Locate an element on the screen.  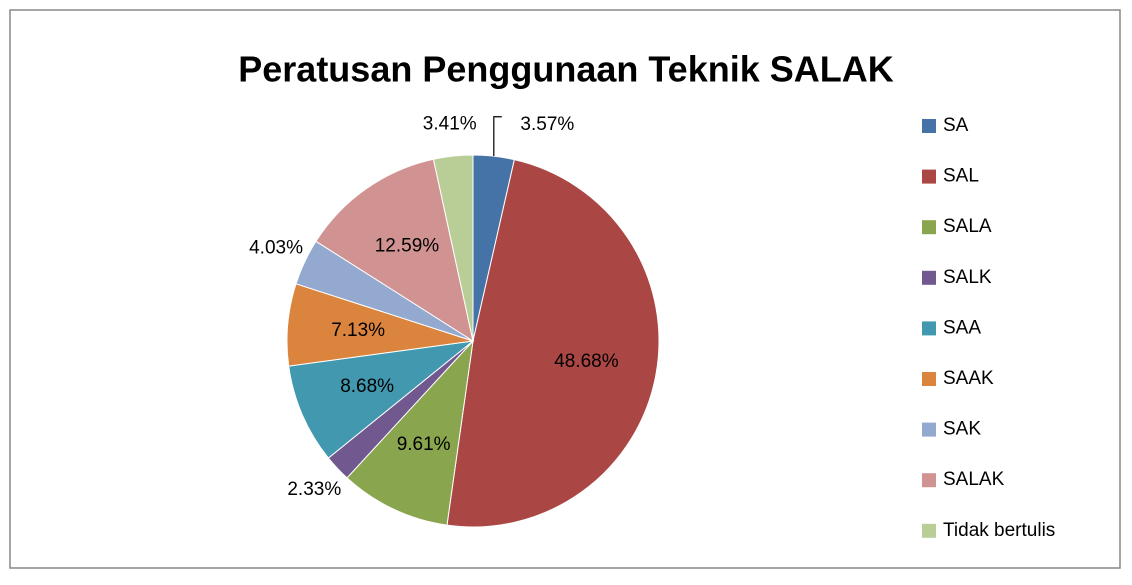
legend-label: Tidak bertulis is located at coordinates (999, 530).